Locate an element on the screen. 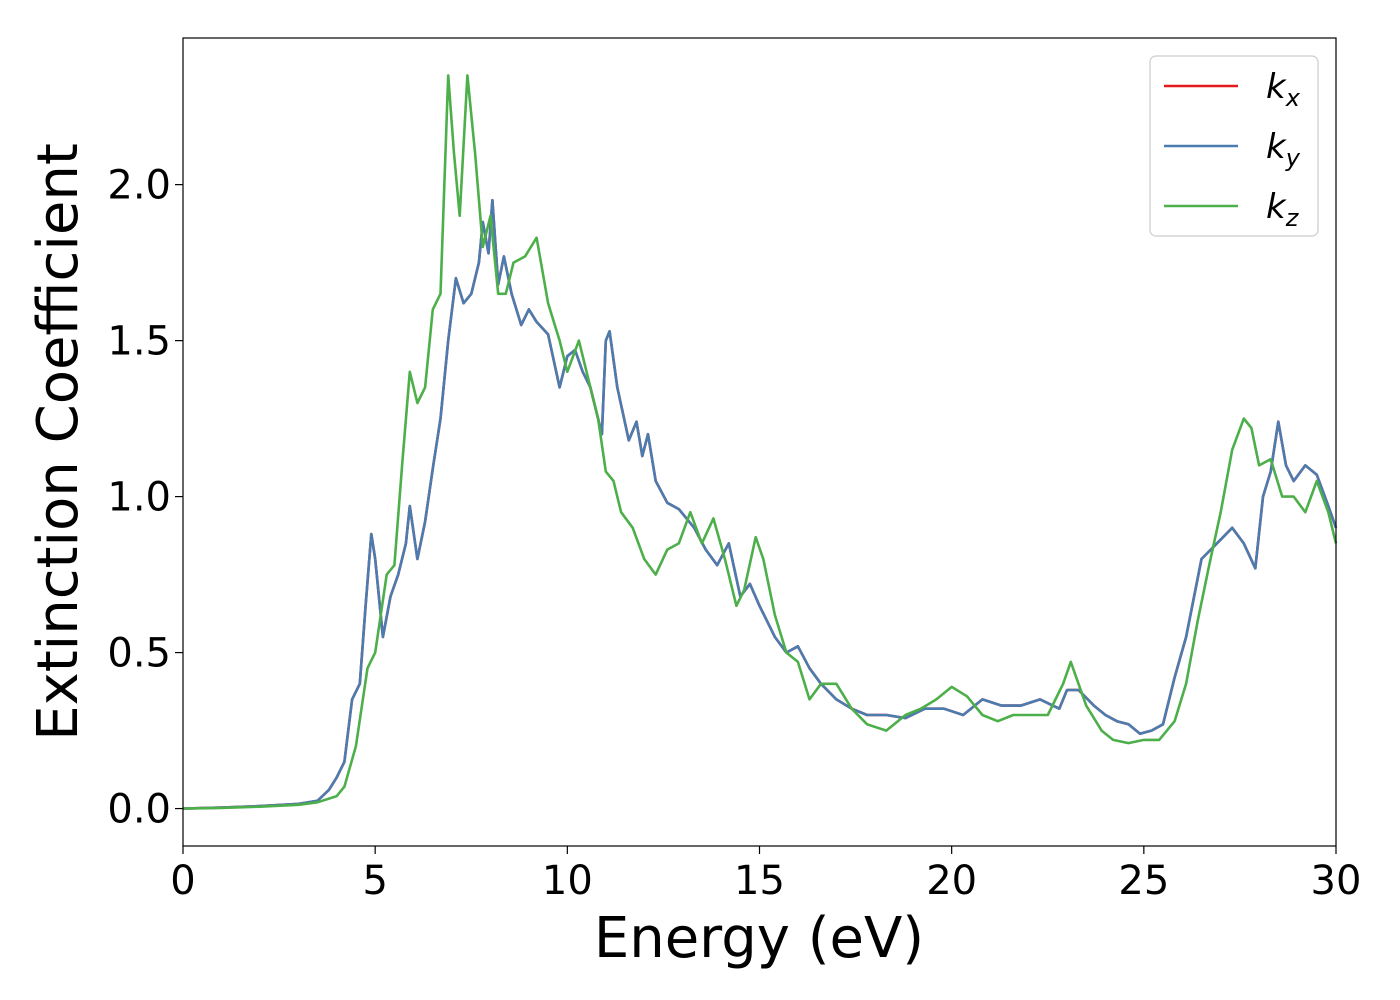 Image resolution: width=1400 pixels, height=1000 pixels. x-axis-label: Energy (eV) is located at coordinates (759, 938).